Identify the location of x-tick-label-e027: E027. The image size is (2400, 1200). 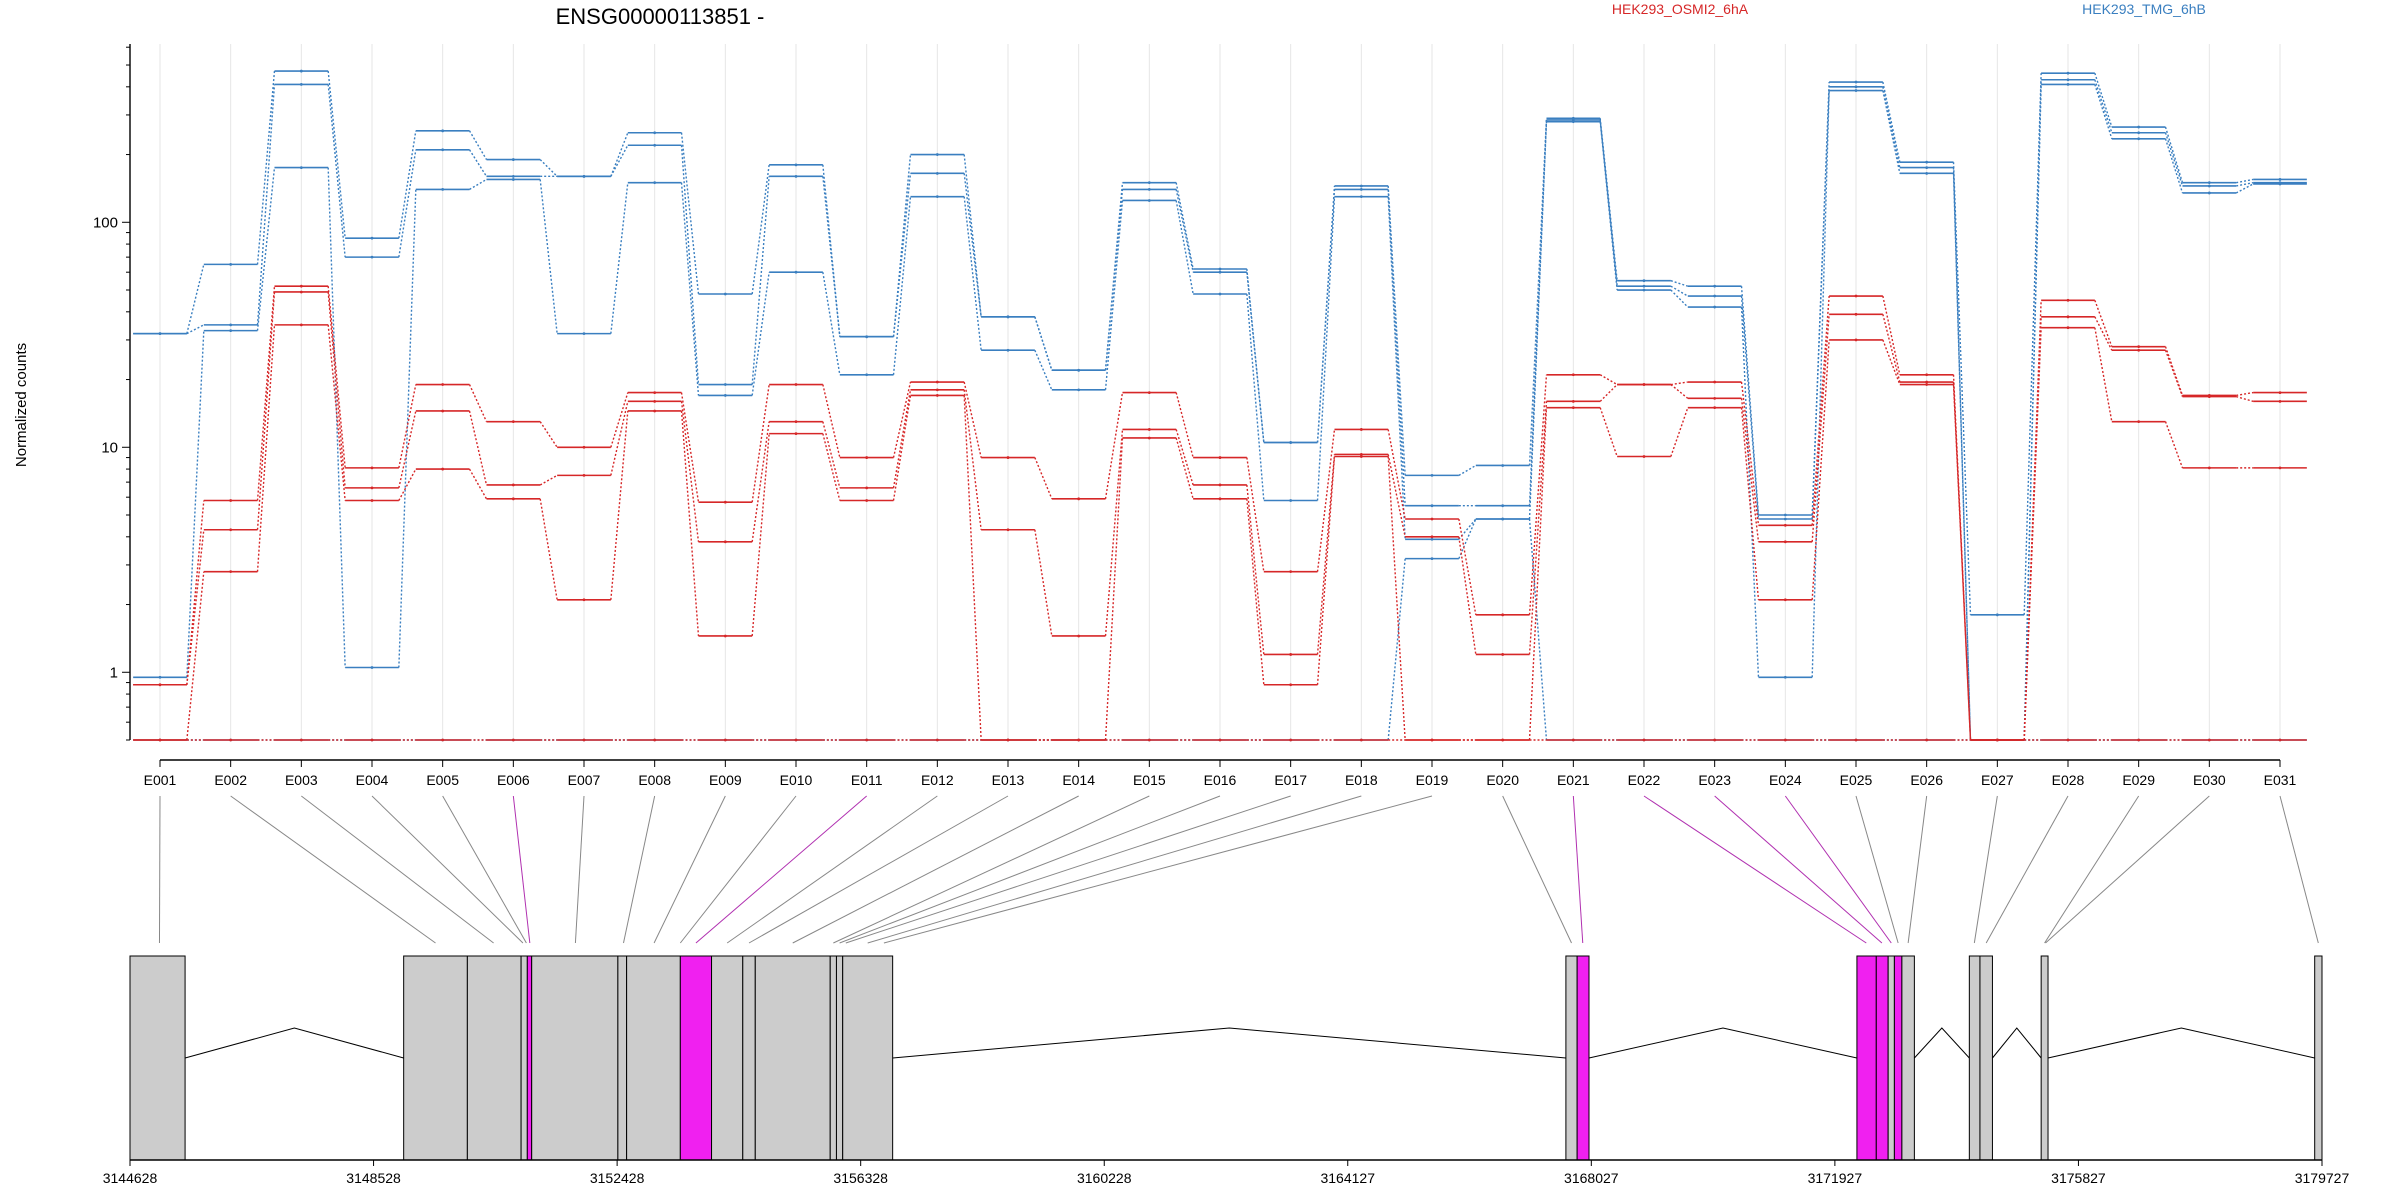
(1997, 780).